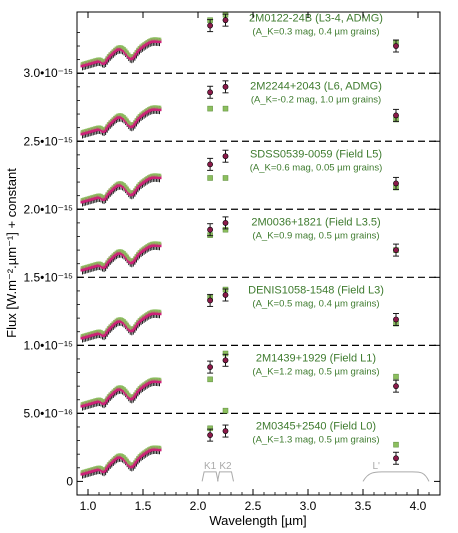 Image resolution: width=458 pixels, height=533 pixels. What do you see at coordinates (49, 413) in the screenshot?
I see `y-tick-label: 5.0•10⁻¹⁶` at bounding box center [49, 413].